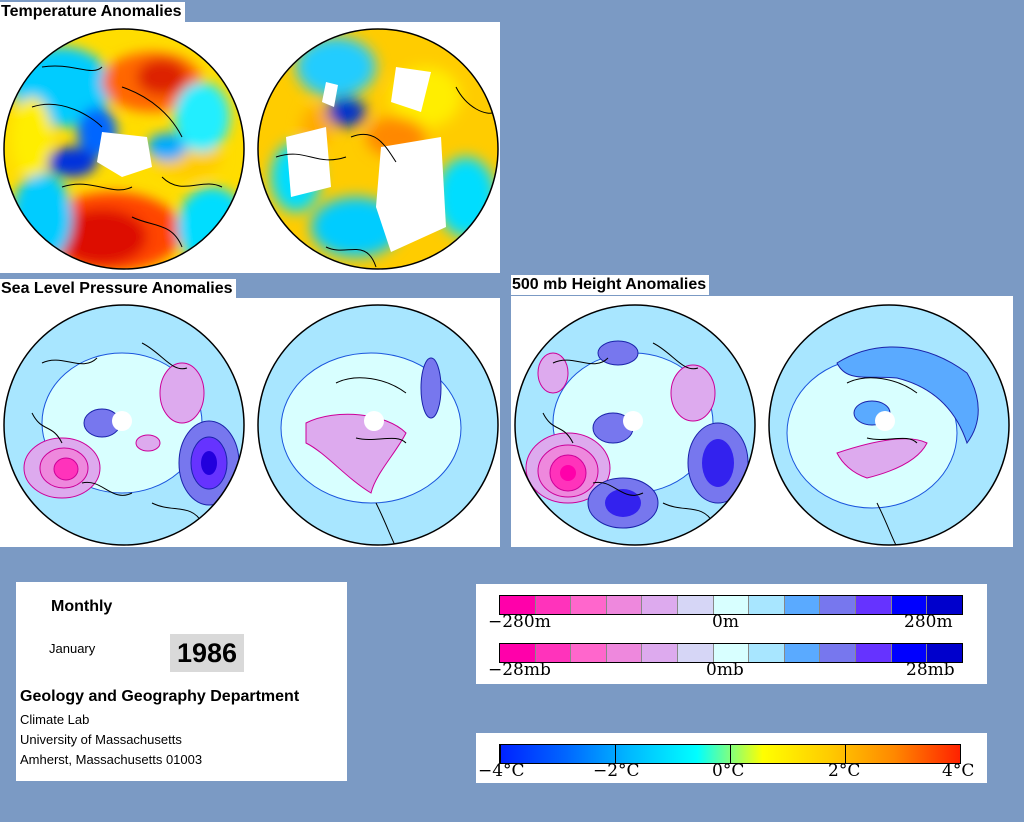  I want to click on height-min-label: −280m, so click(519, 622).